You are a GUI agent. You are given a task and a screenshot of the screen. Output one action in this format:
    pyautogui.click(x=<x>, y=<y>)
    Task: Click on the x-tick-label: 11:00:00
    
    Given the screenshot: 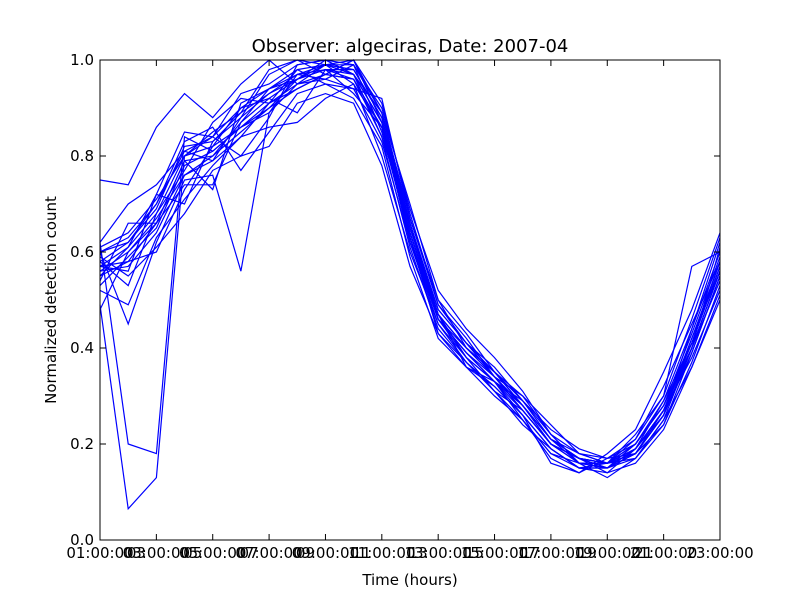 What is the action you would take?
    pyautogui.click(x=381, y=553)
    